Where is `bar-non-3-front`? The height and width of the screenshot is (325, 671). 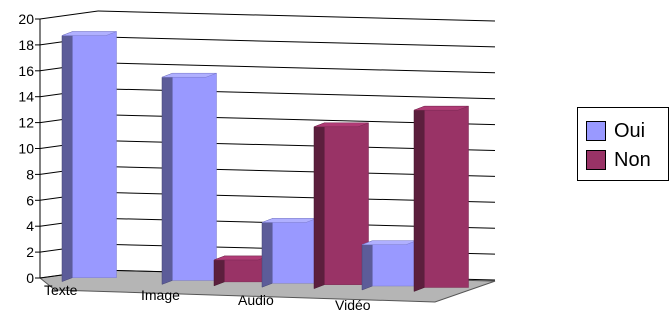 bar-non-3-front is located at coordinates (446, 196).